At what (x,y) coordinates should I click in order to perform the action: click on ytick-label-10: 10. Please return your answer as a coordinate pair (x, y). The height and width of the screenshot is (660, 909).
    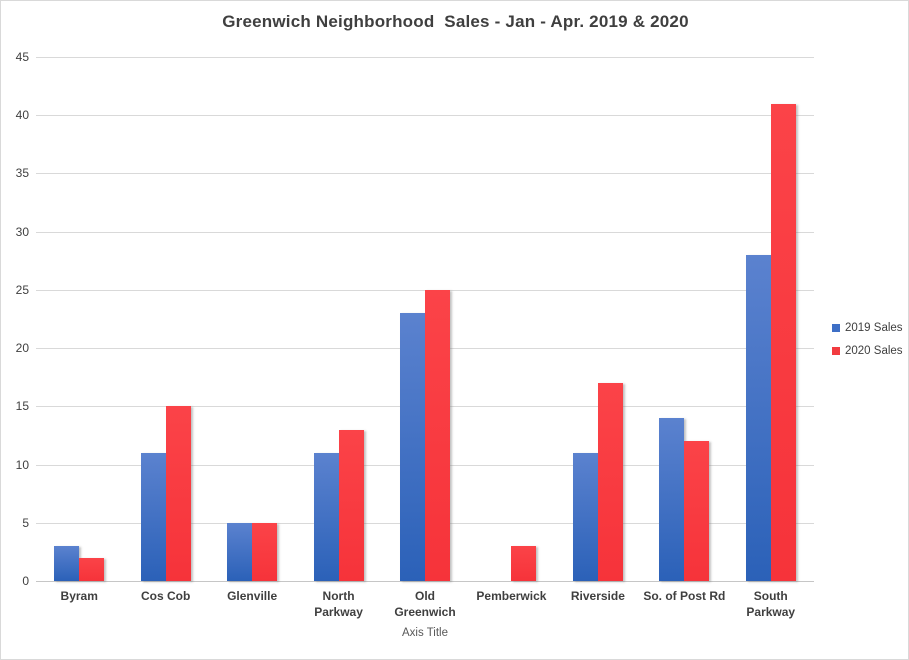
    Looking at the image, I should click on (22, 464).